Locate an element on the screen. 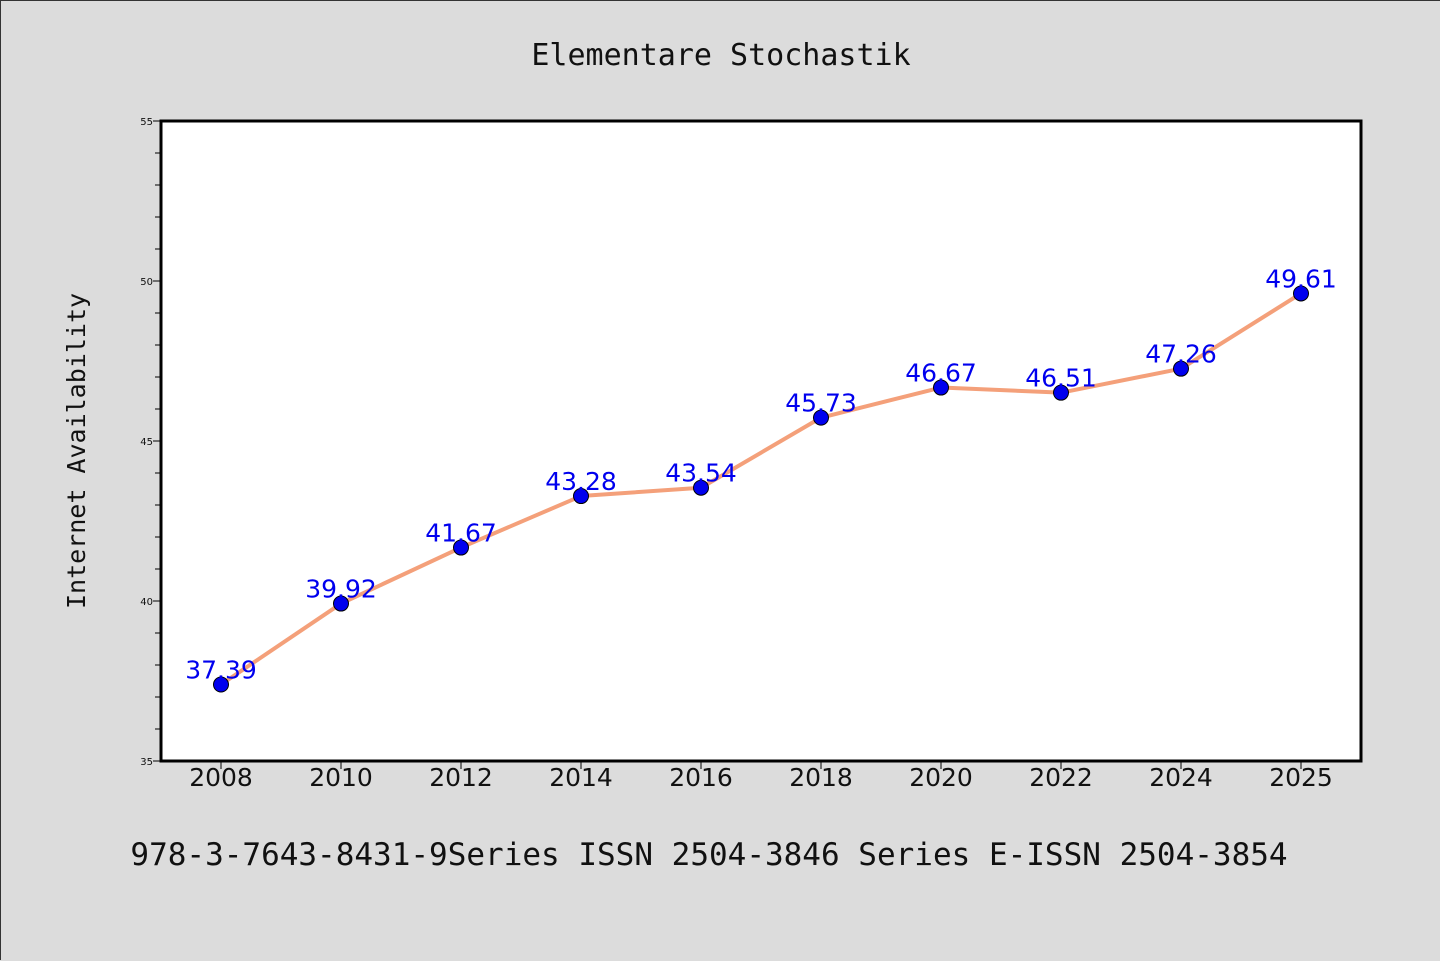 Image resolution: width=1440 pixels, height=961 pixels. data-label: 46.51 is located at coordinates (1061, 378).